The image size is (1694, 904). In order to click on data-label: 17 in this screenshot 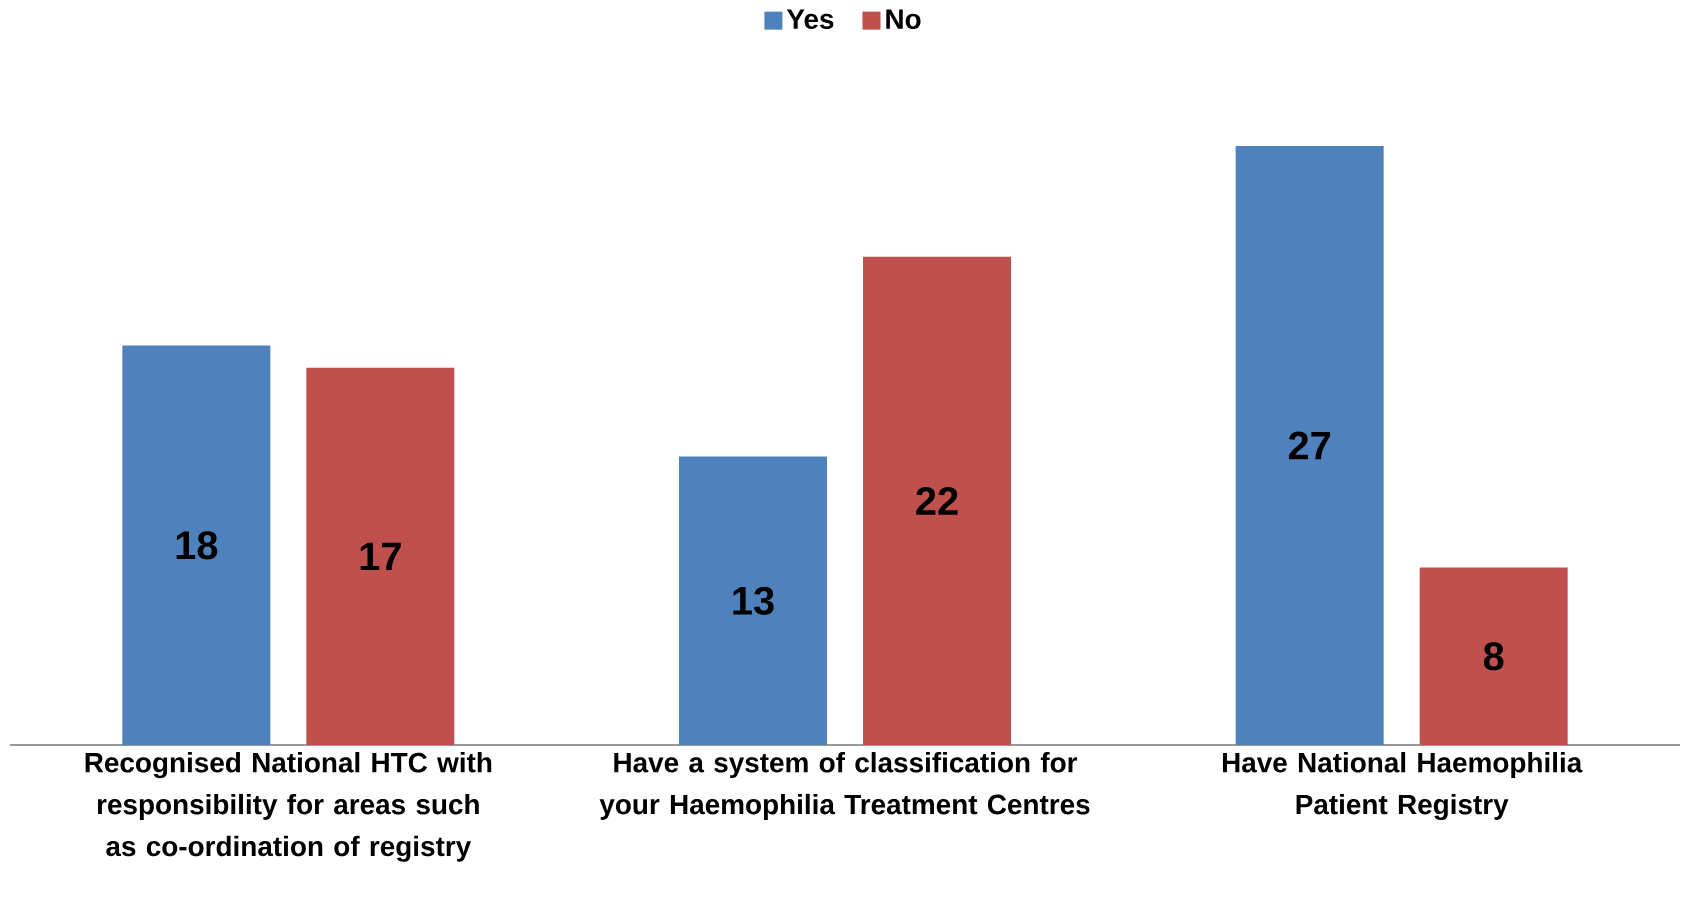, I will do `click(380, 556)`.